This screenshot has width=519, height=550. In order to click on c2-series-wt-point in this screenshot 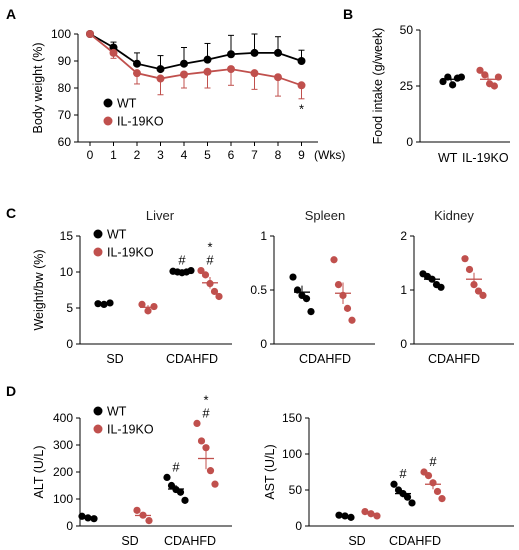, I will do `click(306, 299)`.